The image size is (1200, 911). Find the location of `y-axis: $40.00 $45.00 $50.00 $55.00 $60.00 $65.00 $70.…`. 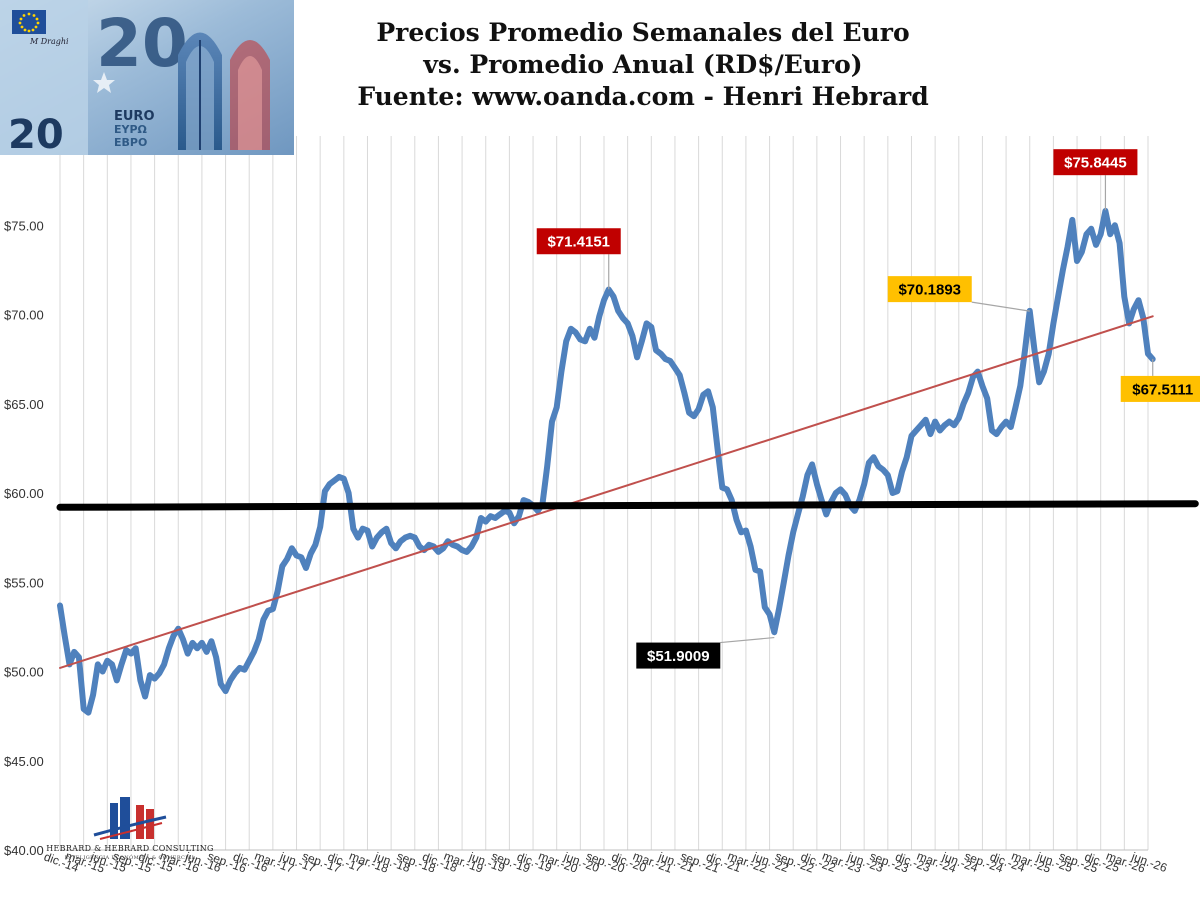

y-axis: $40.00 $45.00 $50.00 $55.00 $60.00 $65.00 $70.… is located at coordinates (24, 538).